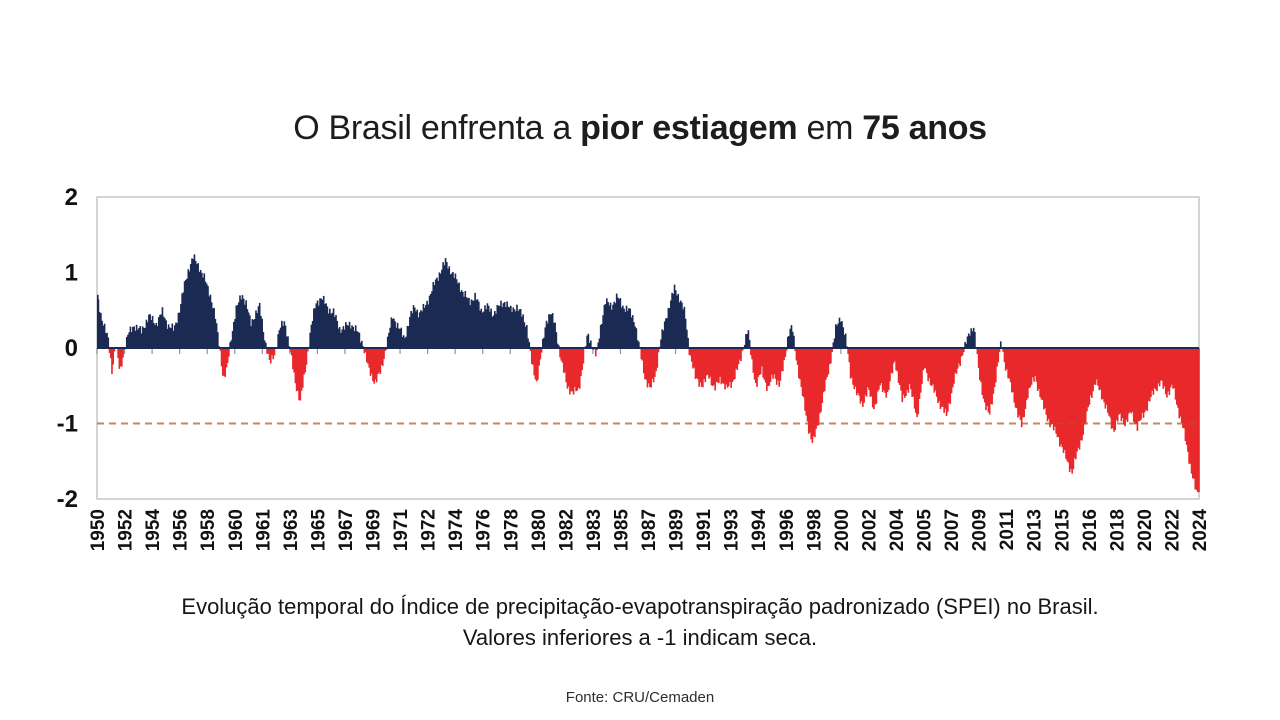 This screenshot has height=720, width=1280. Describe the element at coordinates (374, 530) in the screenshot. I see `x-axis-label: 1969` at that location.